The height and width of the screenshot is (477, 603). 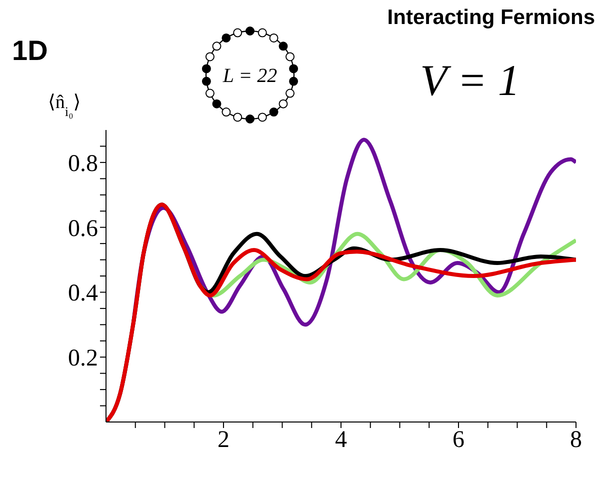 What do you see at coordinates (83, 359) in the screenshot?
I see `y-tick-label: 0.2` at bounding box center [83, 359].